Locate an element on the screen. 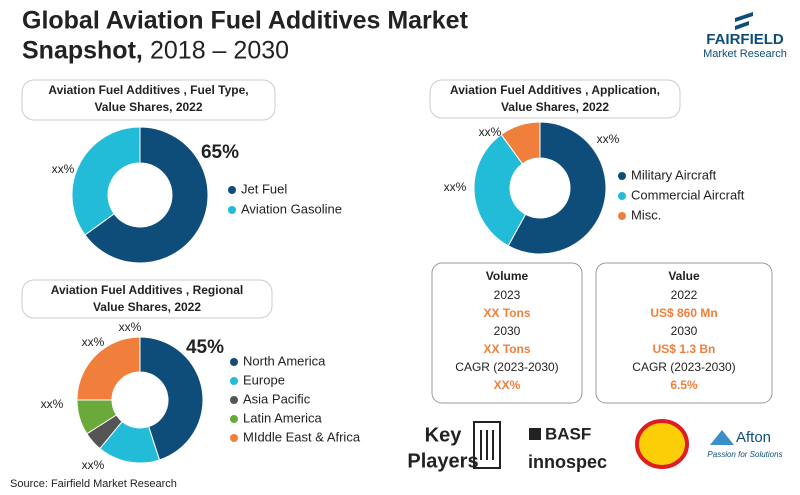  legend-label: Military Aircraft is located at coordinates (674, 174).